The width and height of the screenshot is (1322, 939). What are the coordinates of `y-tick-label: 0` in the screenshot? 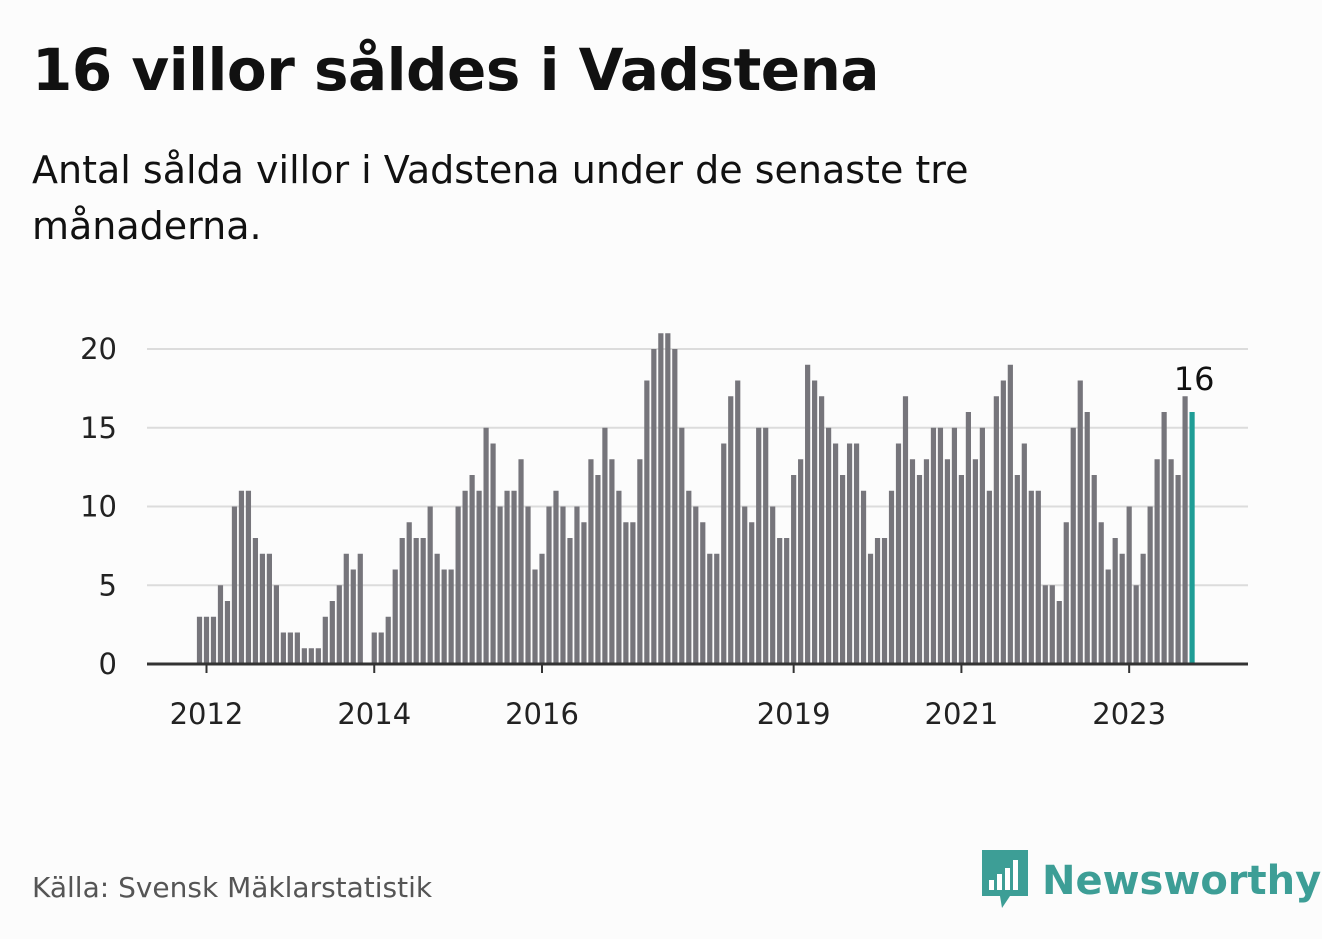 It's located at (108, 664).